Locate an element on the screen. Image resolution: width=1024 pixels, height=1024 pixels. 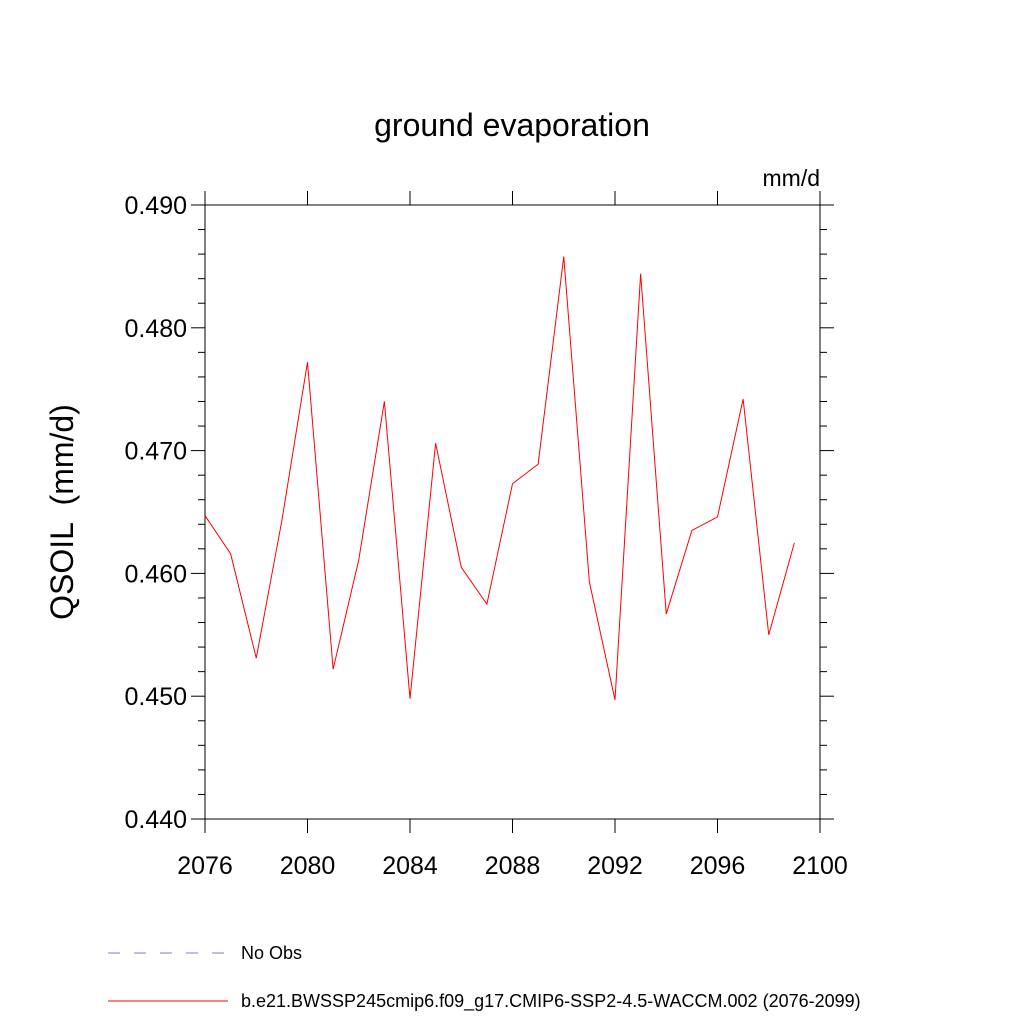
y-axis-label: QSOIL (mm/d) is located at coordinates (62, 512).